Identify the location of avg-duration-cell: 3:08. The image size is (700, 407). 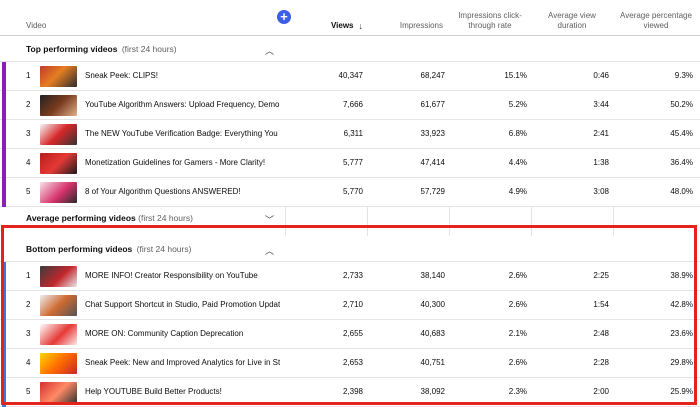
(601, 191).